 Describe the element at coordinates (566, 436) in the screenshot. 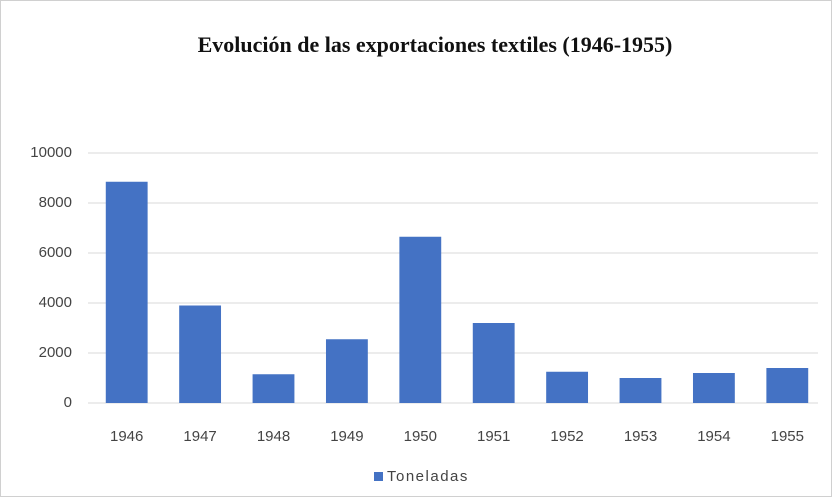

I see `x-tick-label: 1952` at that location.